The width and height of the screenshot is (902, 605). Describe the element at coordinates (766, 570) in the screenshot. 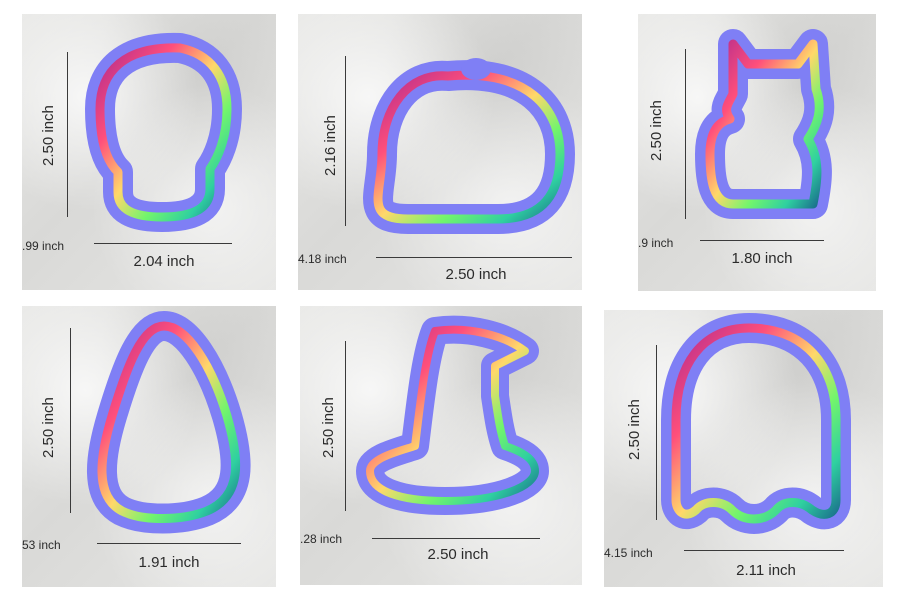

I see `width-label: 2.11 inch` at that location.